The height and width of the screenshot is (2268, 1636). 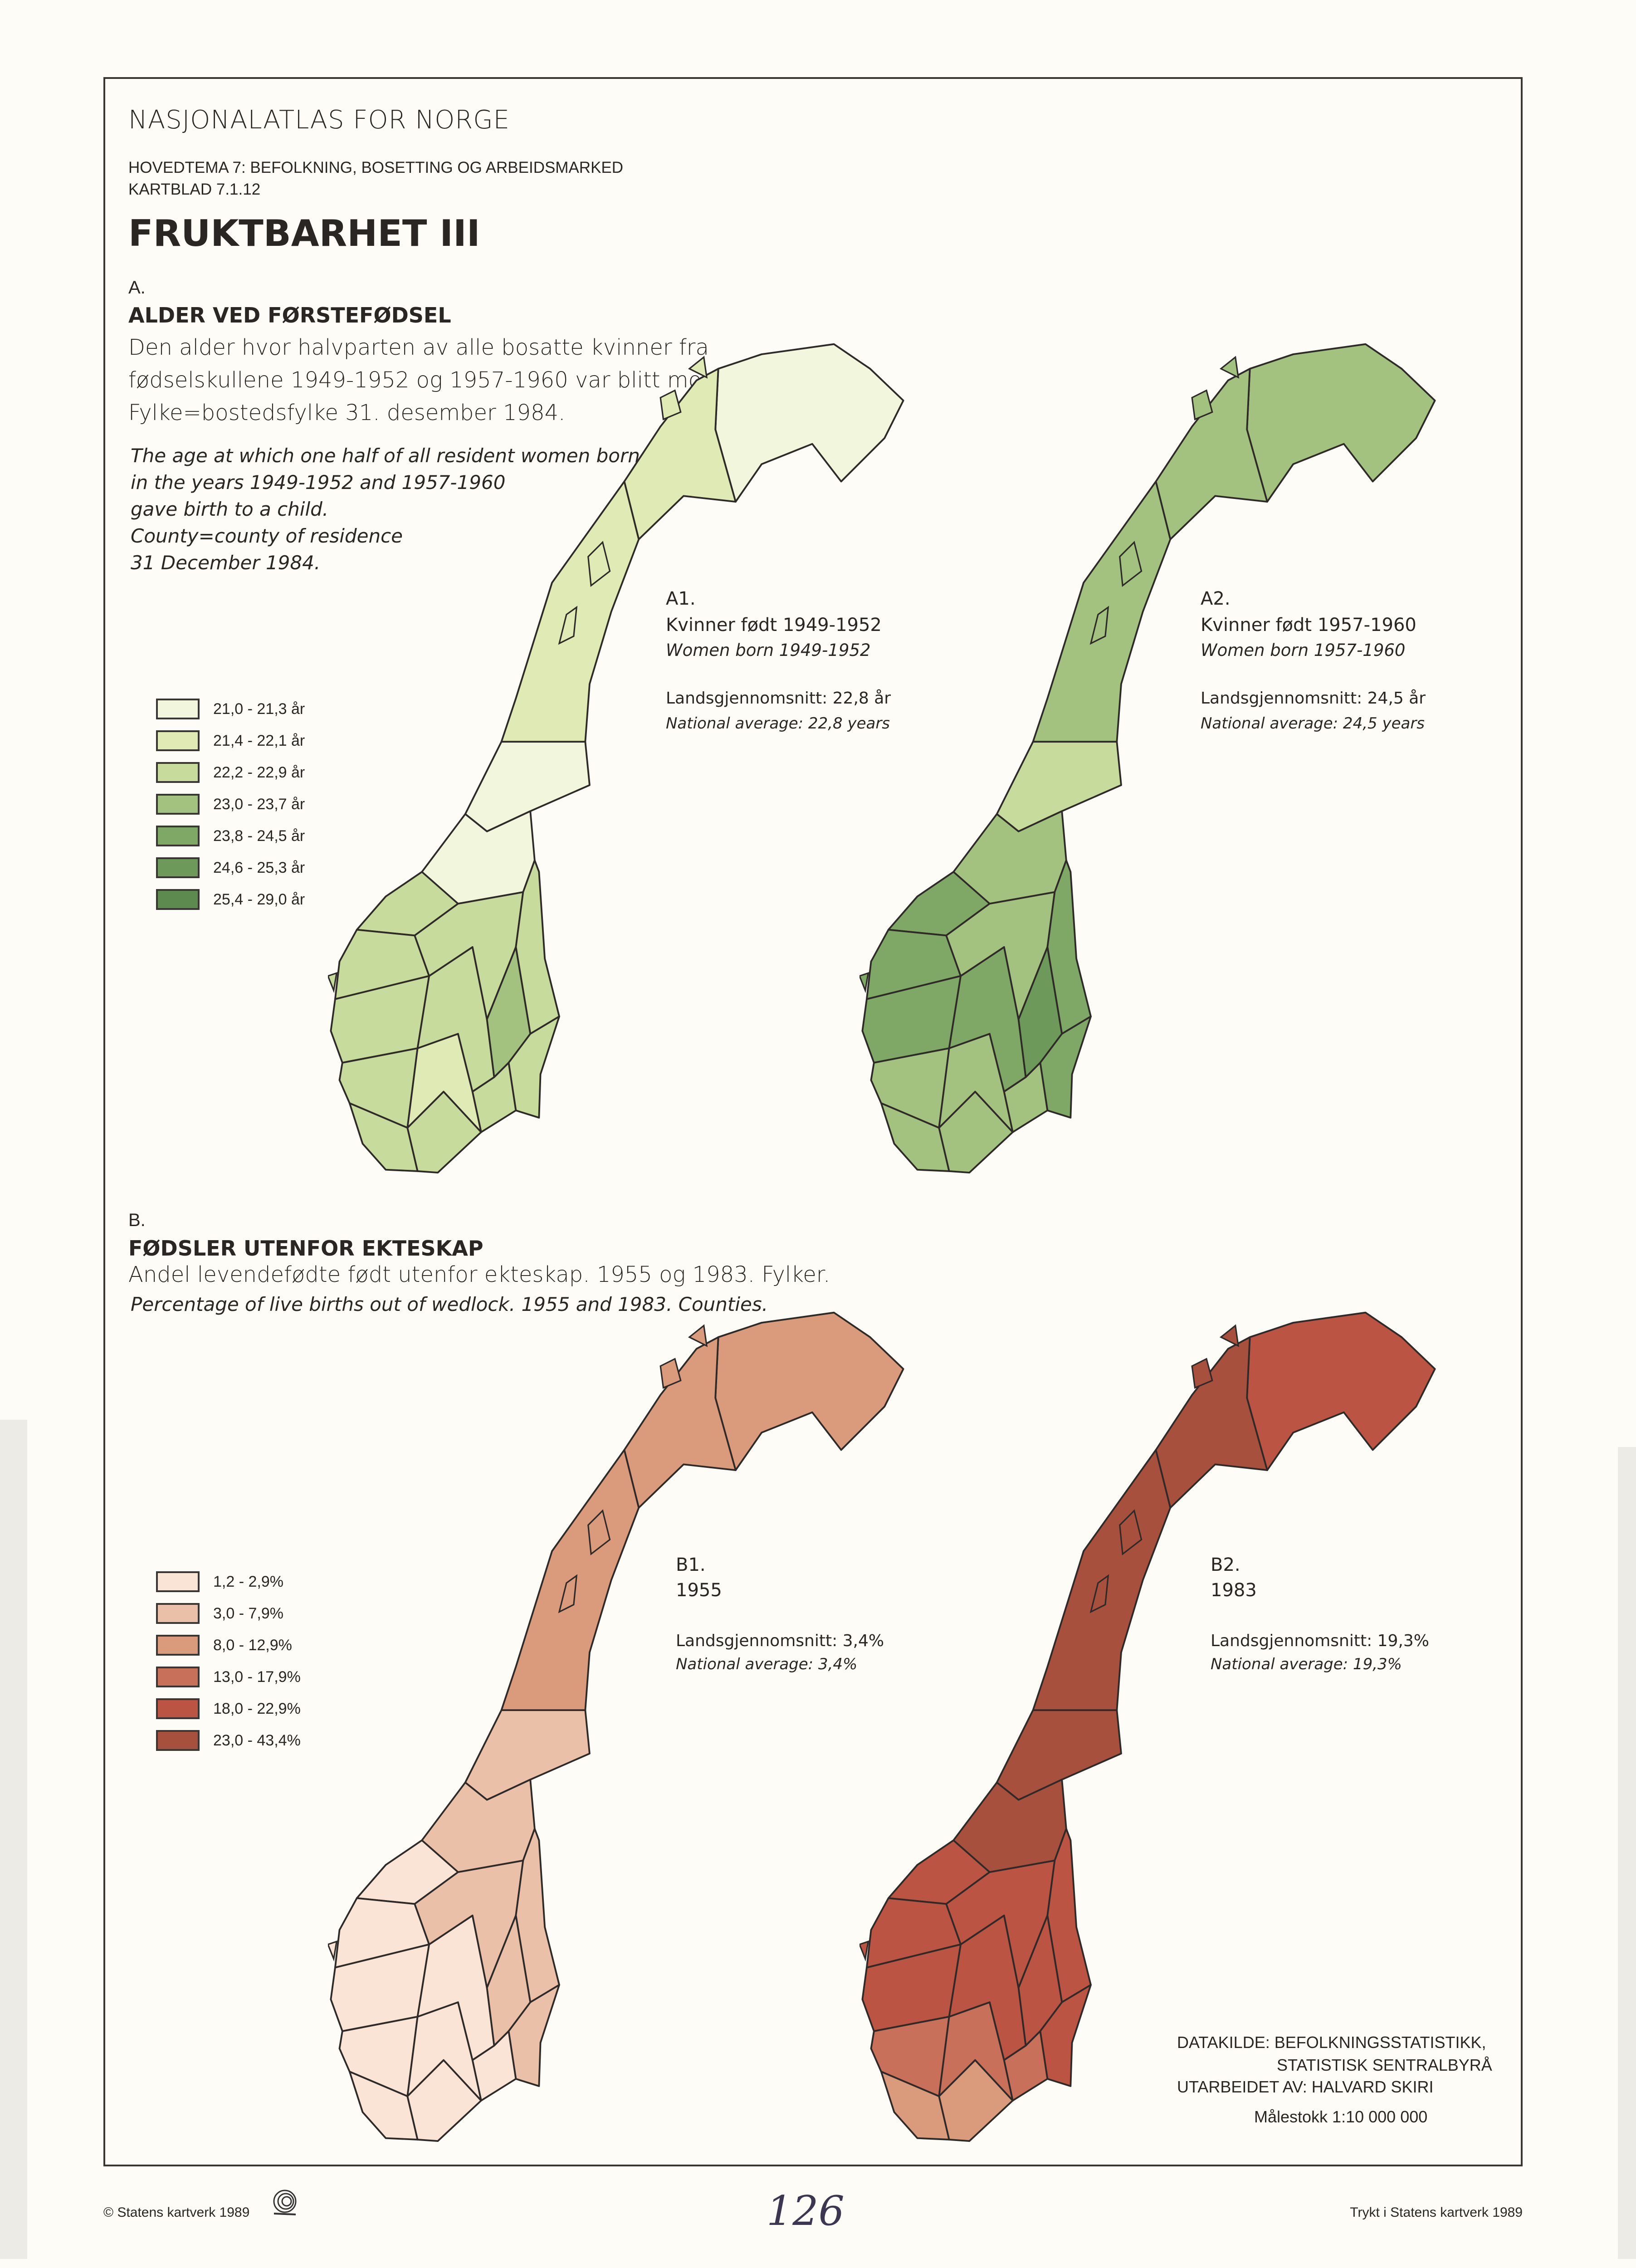 I want to click on legend-item: 13,0 - 17,9%, so click(x=228, y=1677).